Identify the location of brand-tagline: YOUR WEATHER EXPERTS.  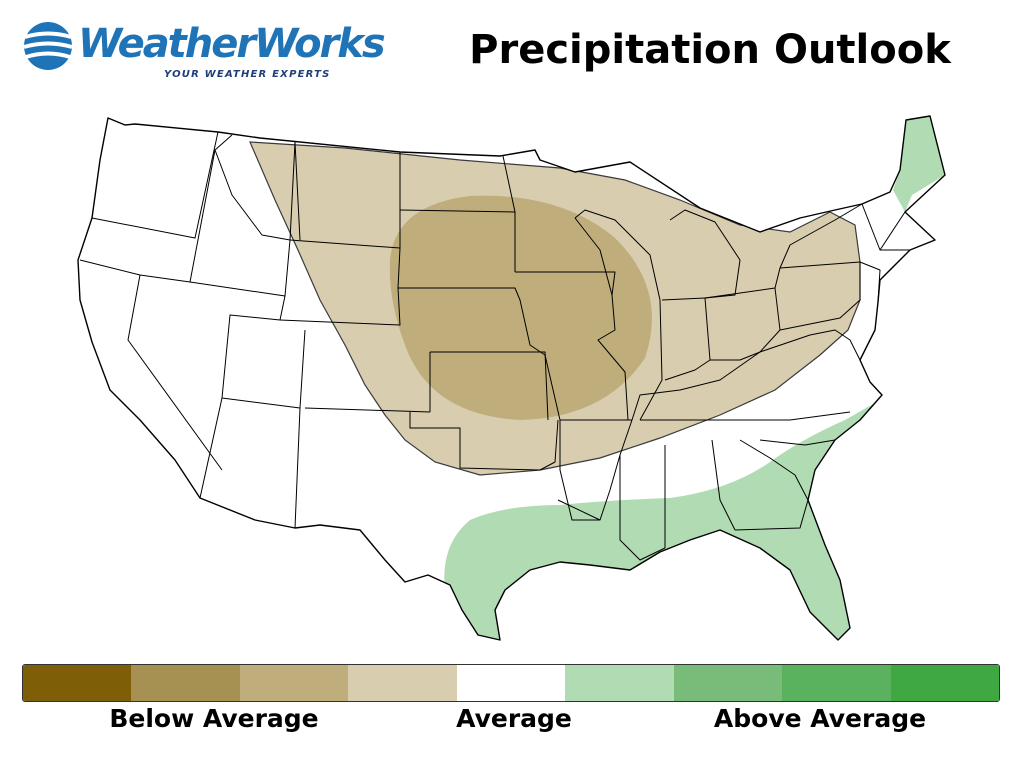
(247, 74).